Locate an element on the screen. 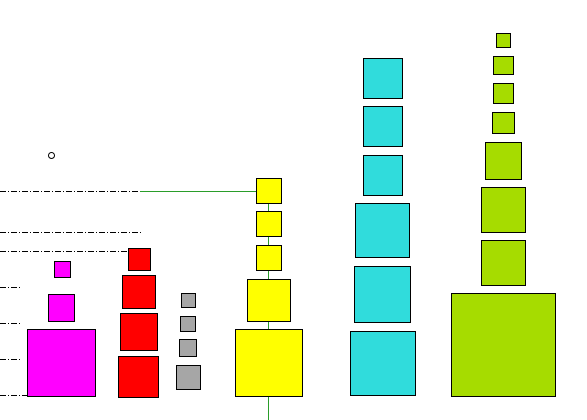 This screenshot has height=420, width=587. yellow-stack is located at coordinates (269, 287).